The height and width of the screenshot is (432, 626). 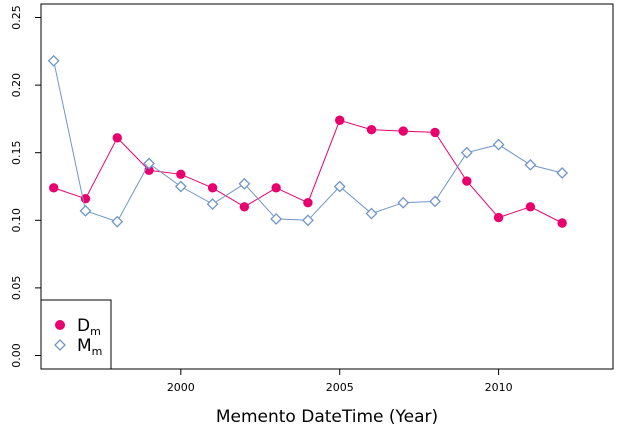 What do you see at coordinates (60, 345) in the screenshot?
I see `legend-marker-m` at bounding box center [60, 345].